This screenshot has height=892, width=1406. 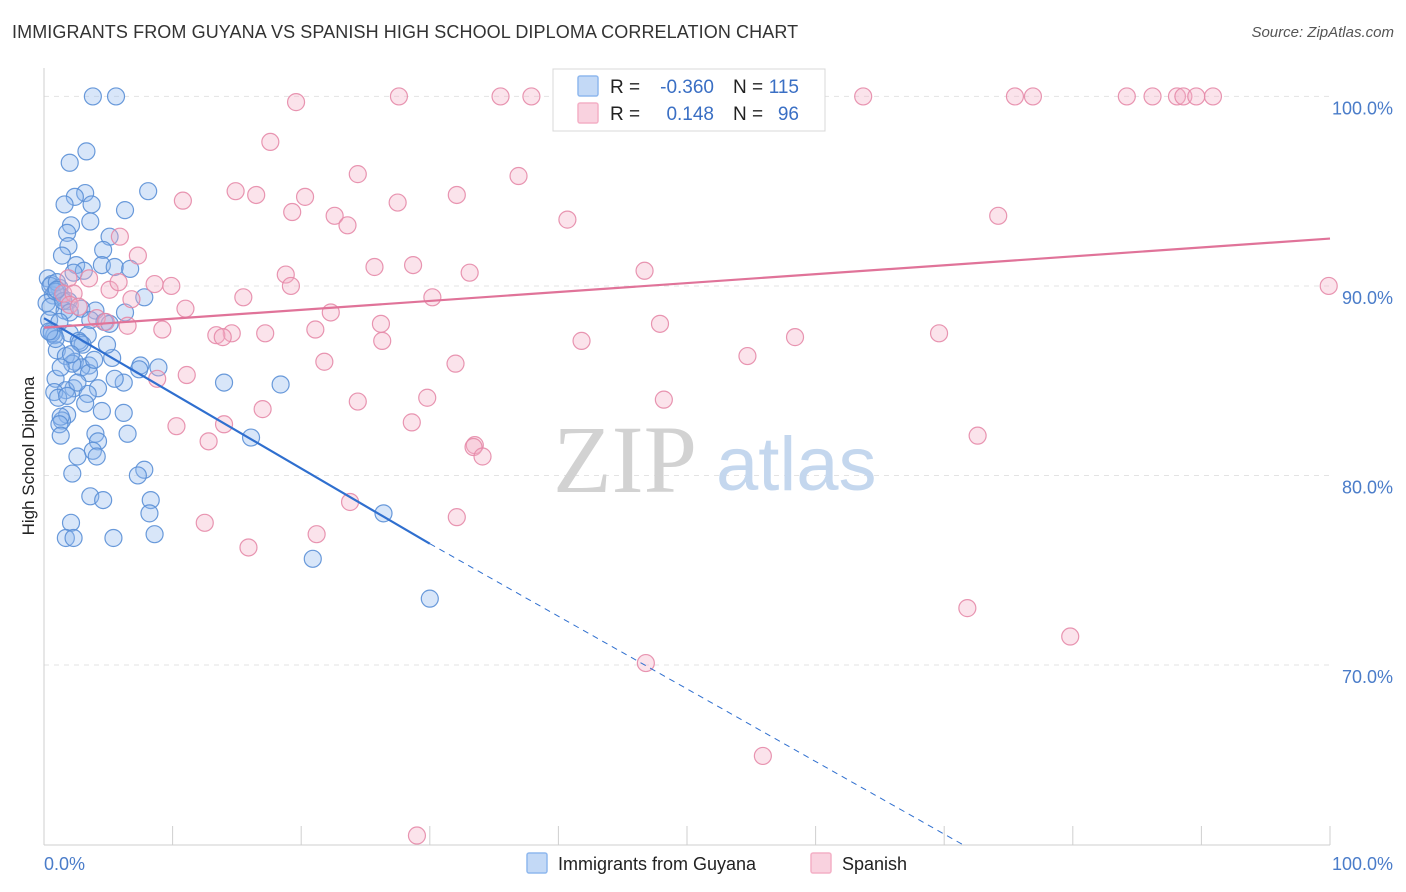 I want to click on y-axis-title: High School Diploma, so click(x=28, y=455).